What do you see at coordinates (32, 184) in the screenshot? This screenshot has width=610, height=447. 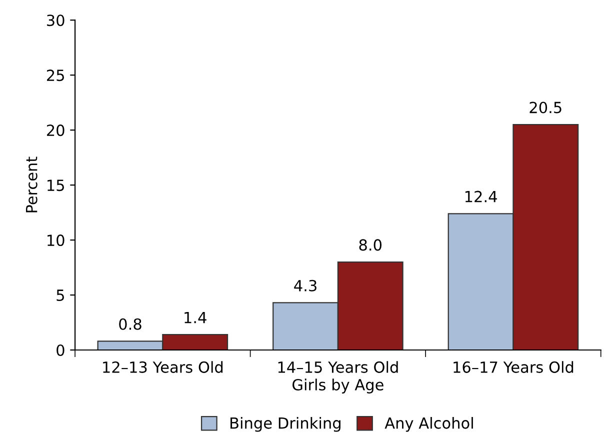 I see `y-axis-title: Percent` at bounding box center [32, 184].